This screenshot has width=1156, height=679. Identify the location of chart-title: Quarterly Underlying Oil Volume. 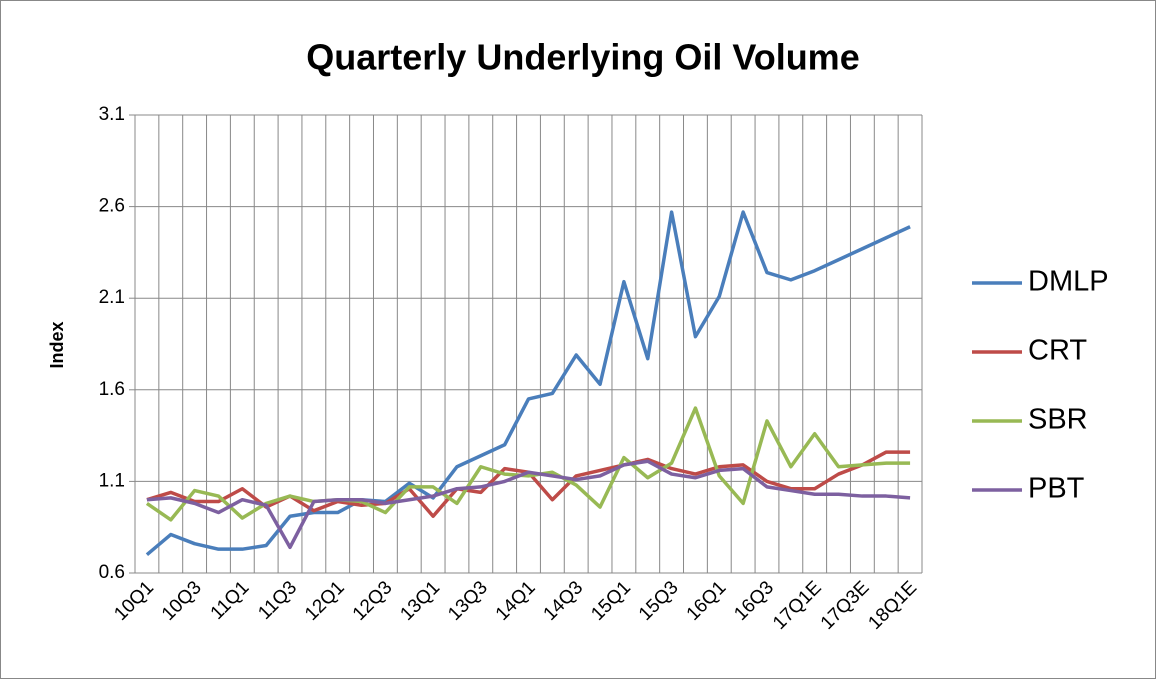
(582, 57).